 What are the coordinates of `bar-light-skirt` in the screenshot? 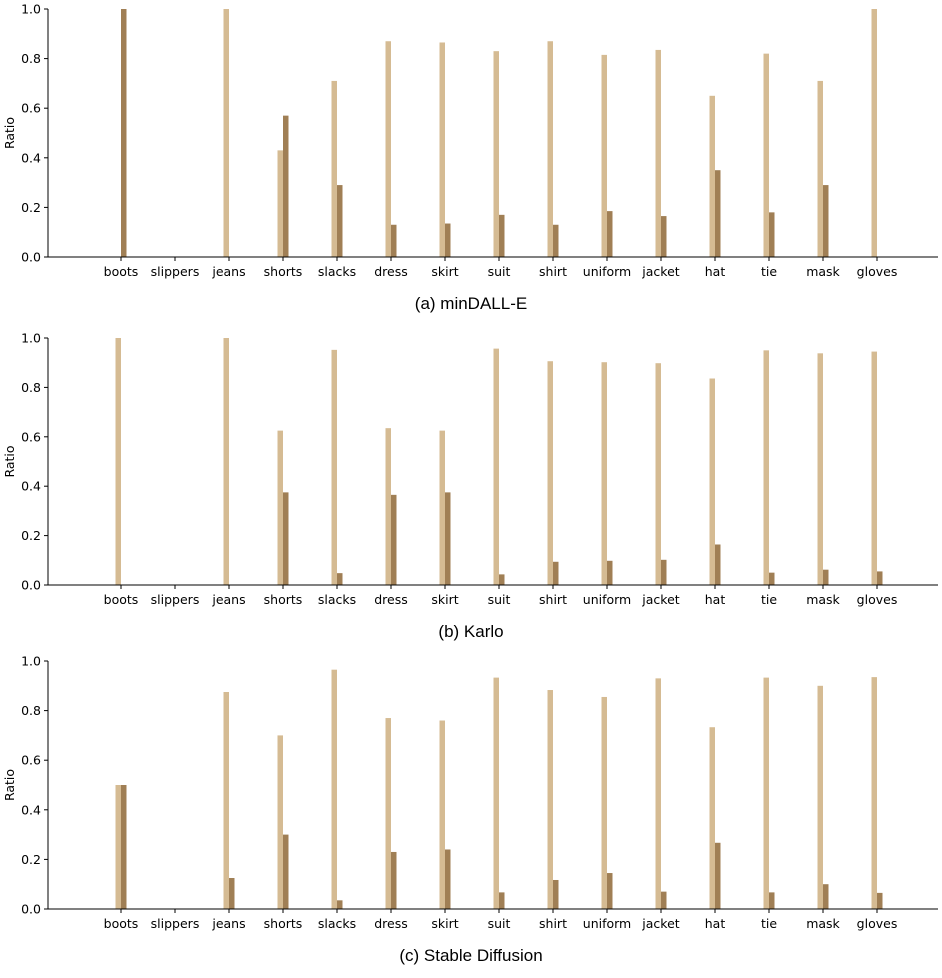 It's located at (442, 150).